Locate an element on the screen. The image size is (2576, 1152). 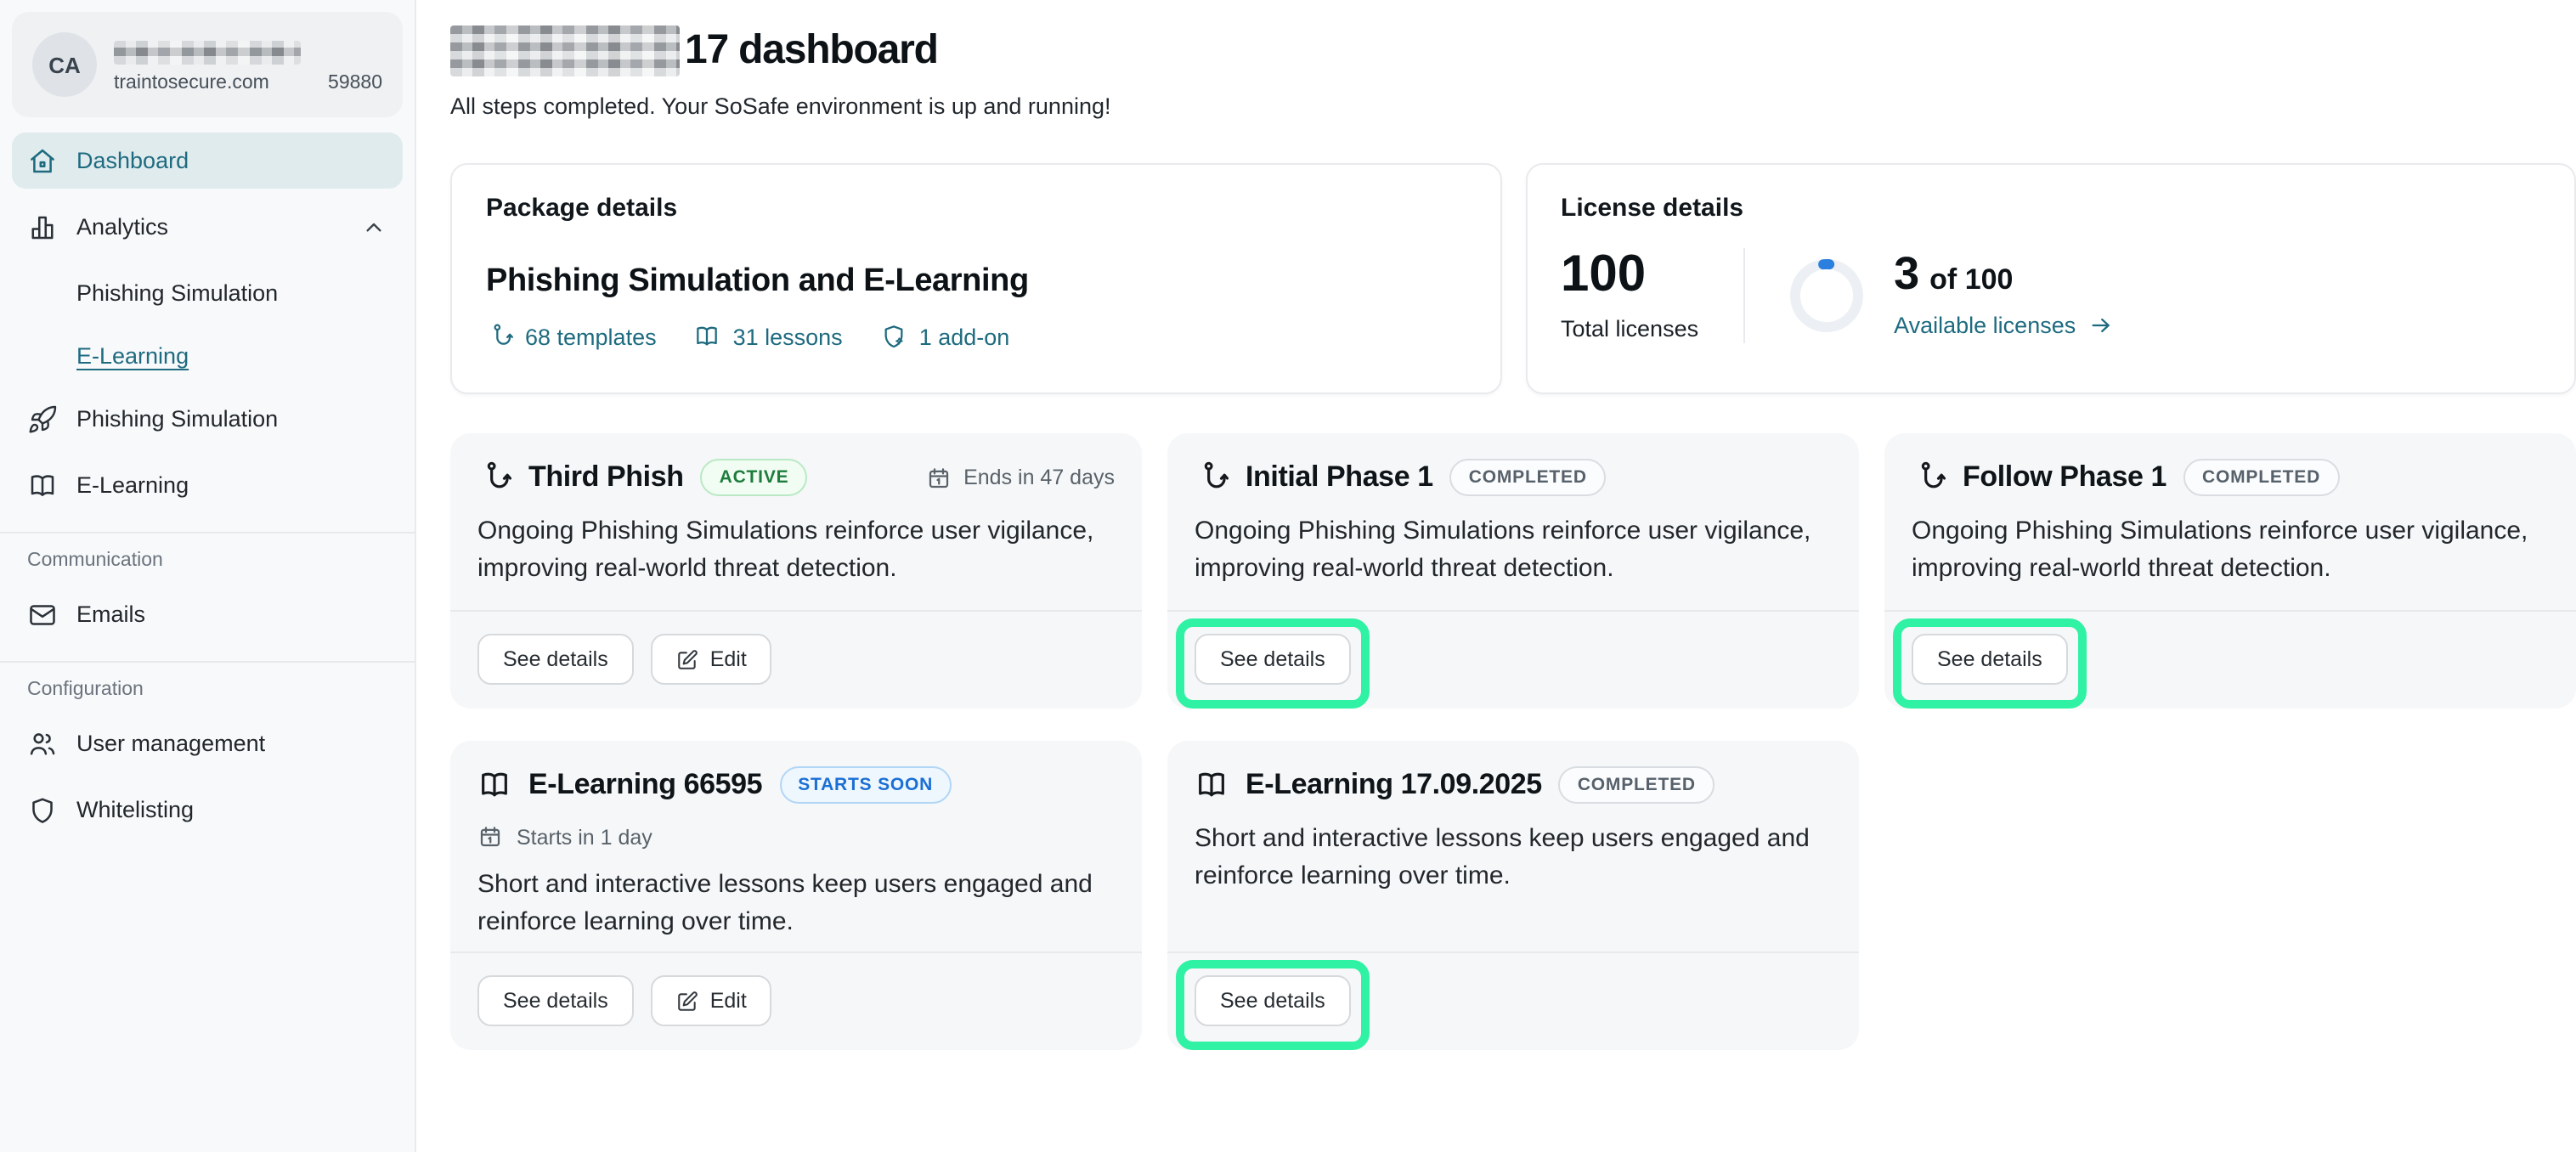
sidebar-item-label: Analytics is located at coordinates (122, 227).